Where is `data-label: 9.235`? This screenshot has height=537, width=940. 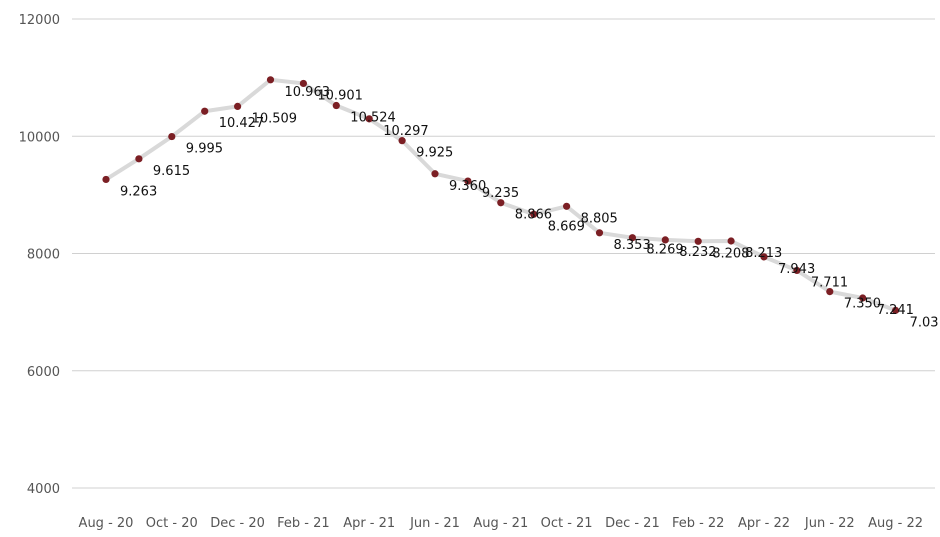 data-label: 9.235 is located at coordinates (500, 193).